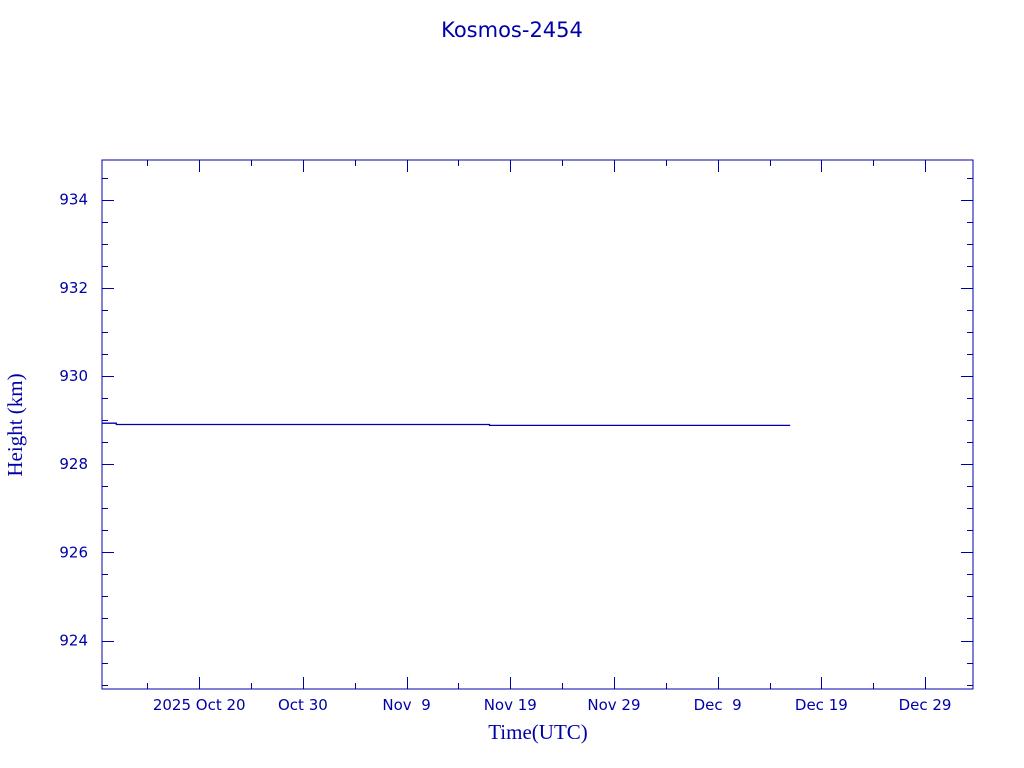 This screenshot has height=768, width=1024. What do you see at coordinates (303, 705) in the screenshot?
I see `x-tick-label: Oct 30` at bounding box center [303, 705].